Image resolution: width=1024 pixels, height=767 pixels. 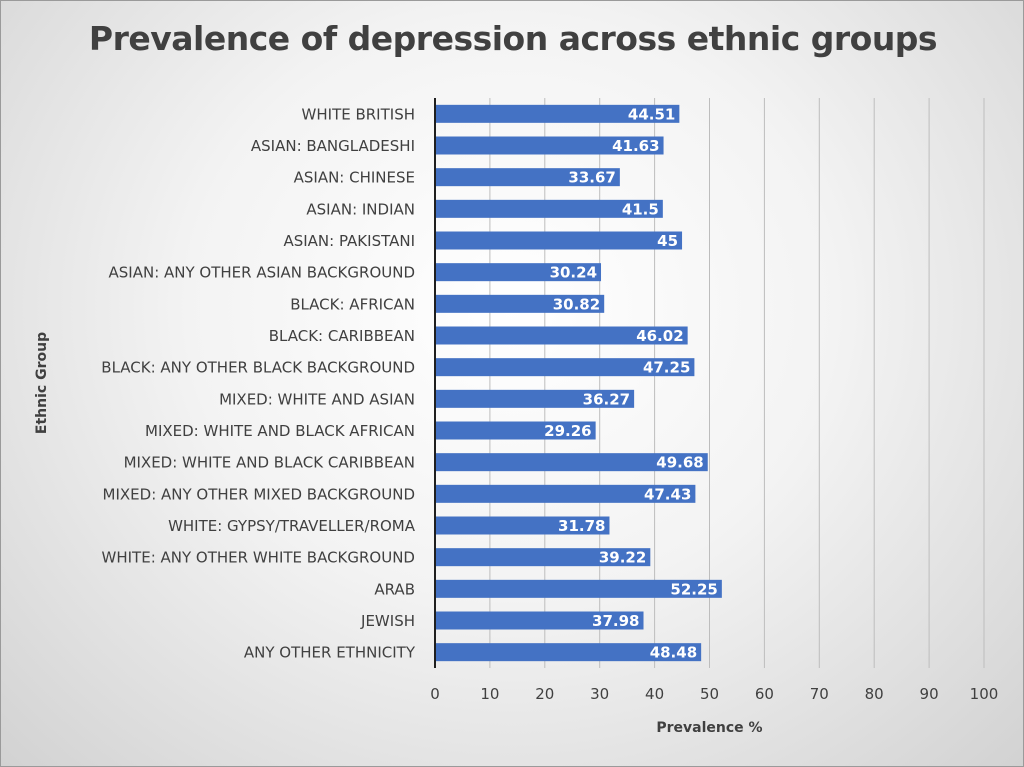 What do you see at coordinates (280, 431) in the screenshot?
I see `category-label: MIXED: WHITE AND BLACK AFRICAN` at bounding box center [280, 431].